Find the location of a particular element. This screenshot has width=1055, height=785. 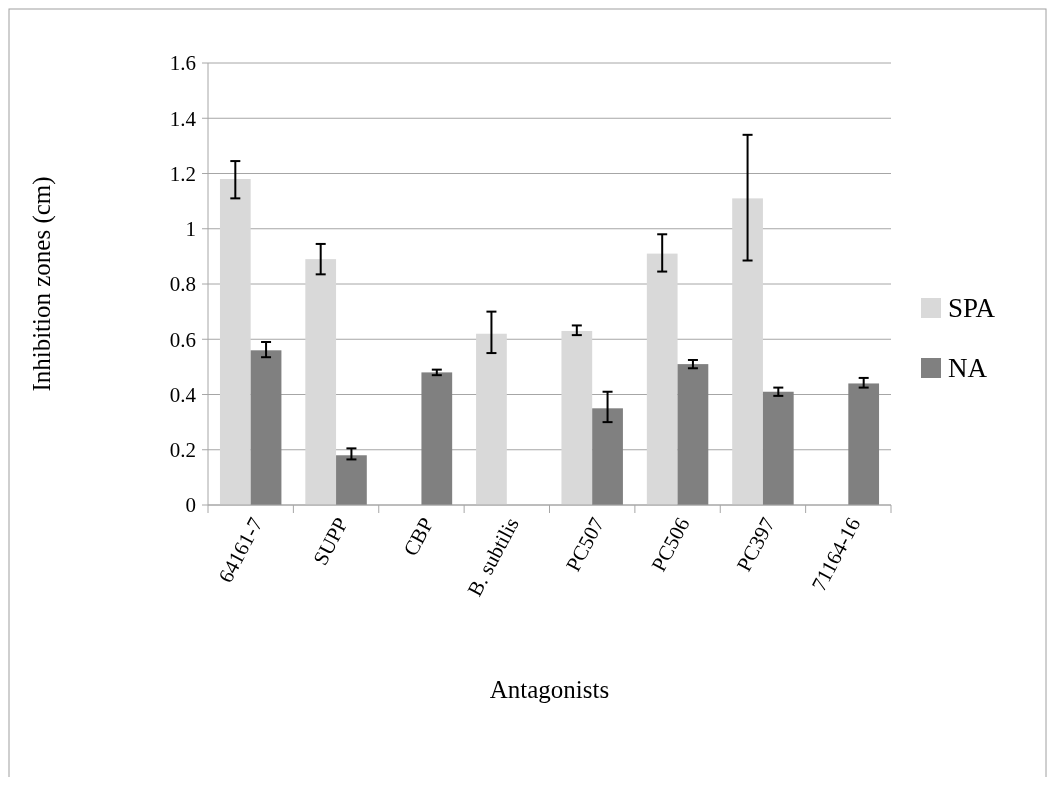

x-tick-label: SUPP is located at coordinates (330, 541).